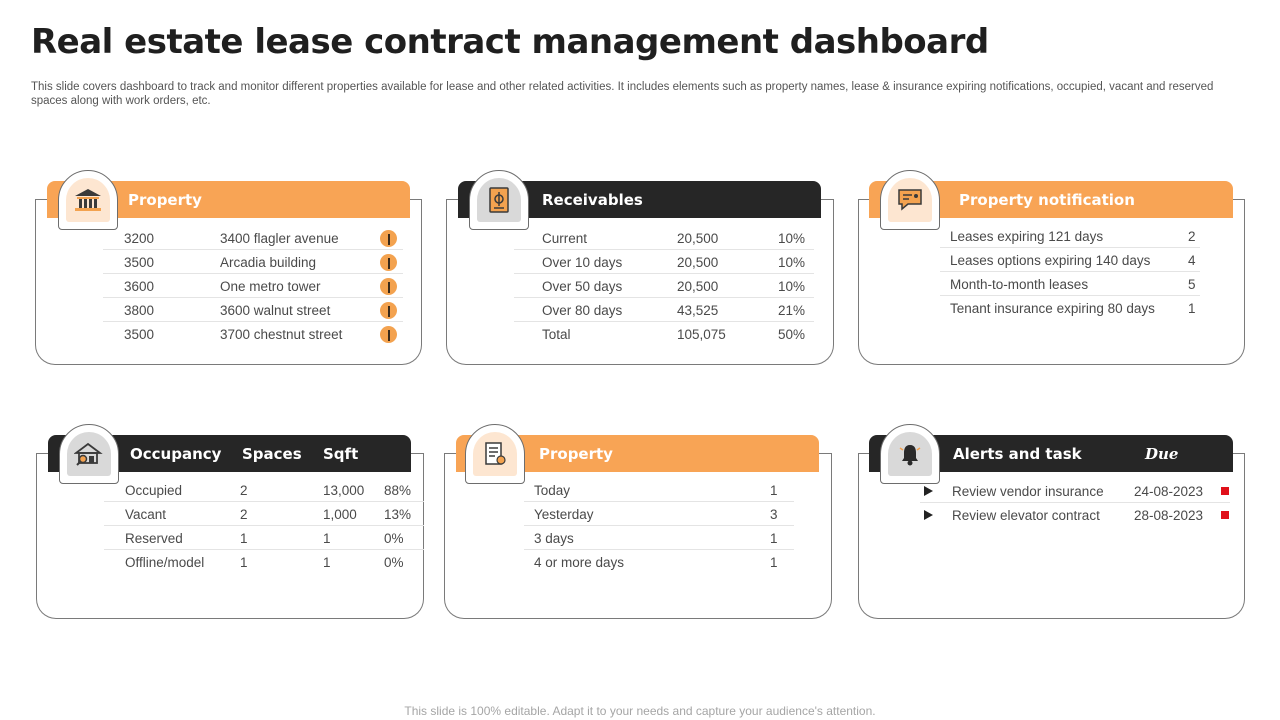  What do you see at coordinates (664, 262) in the screenshot?
I see `table-row: Over 10 days 20,500 10%` at bounding box center [664, 262].